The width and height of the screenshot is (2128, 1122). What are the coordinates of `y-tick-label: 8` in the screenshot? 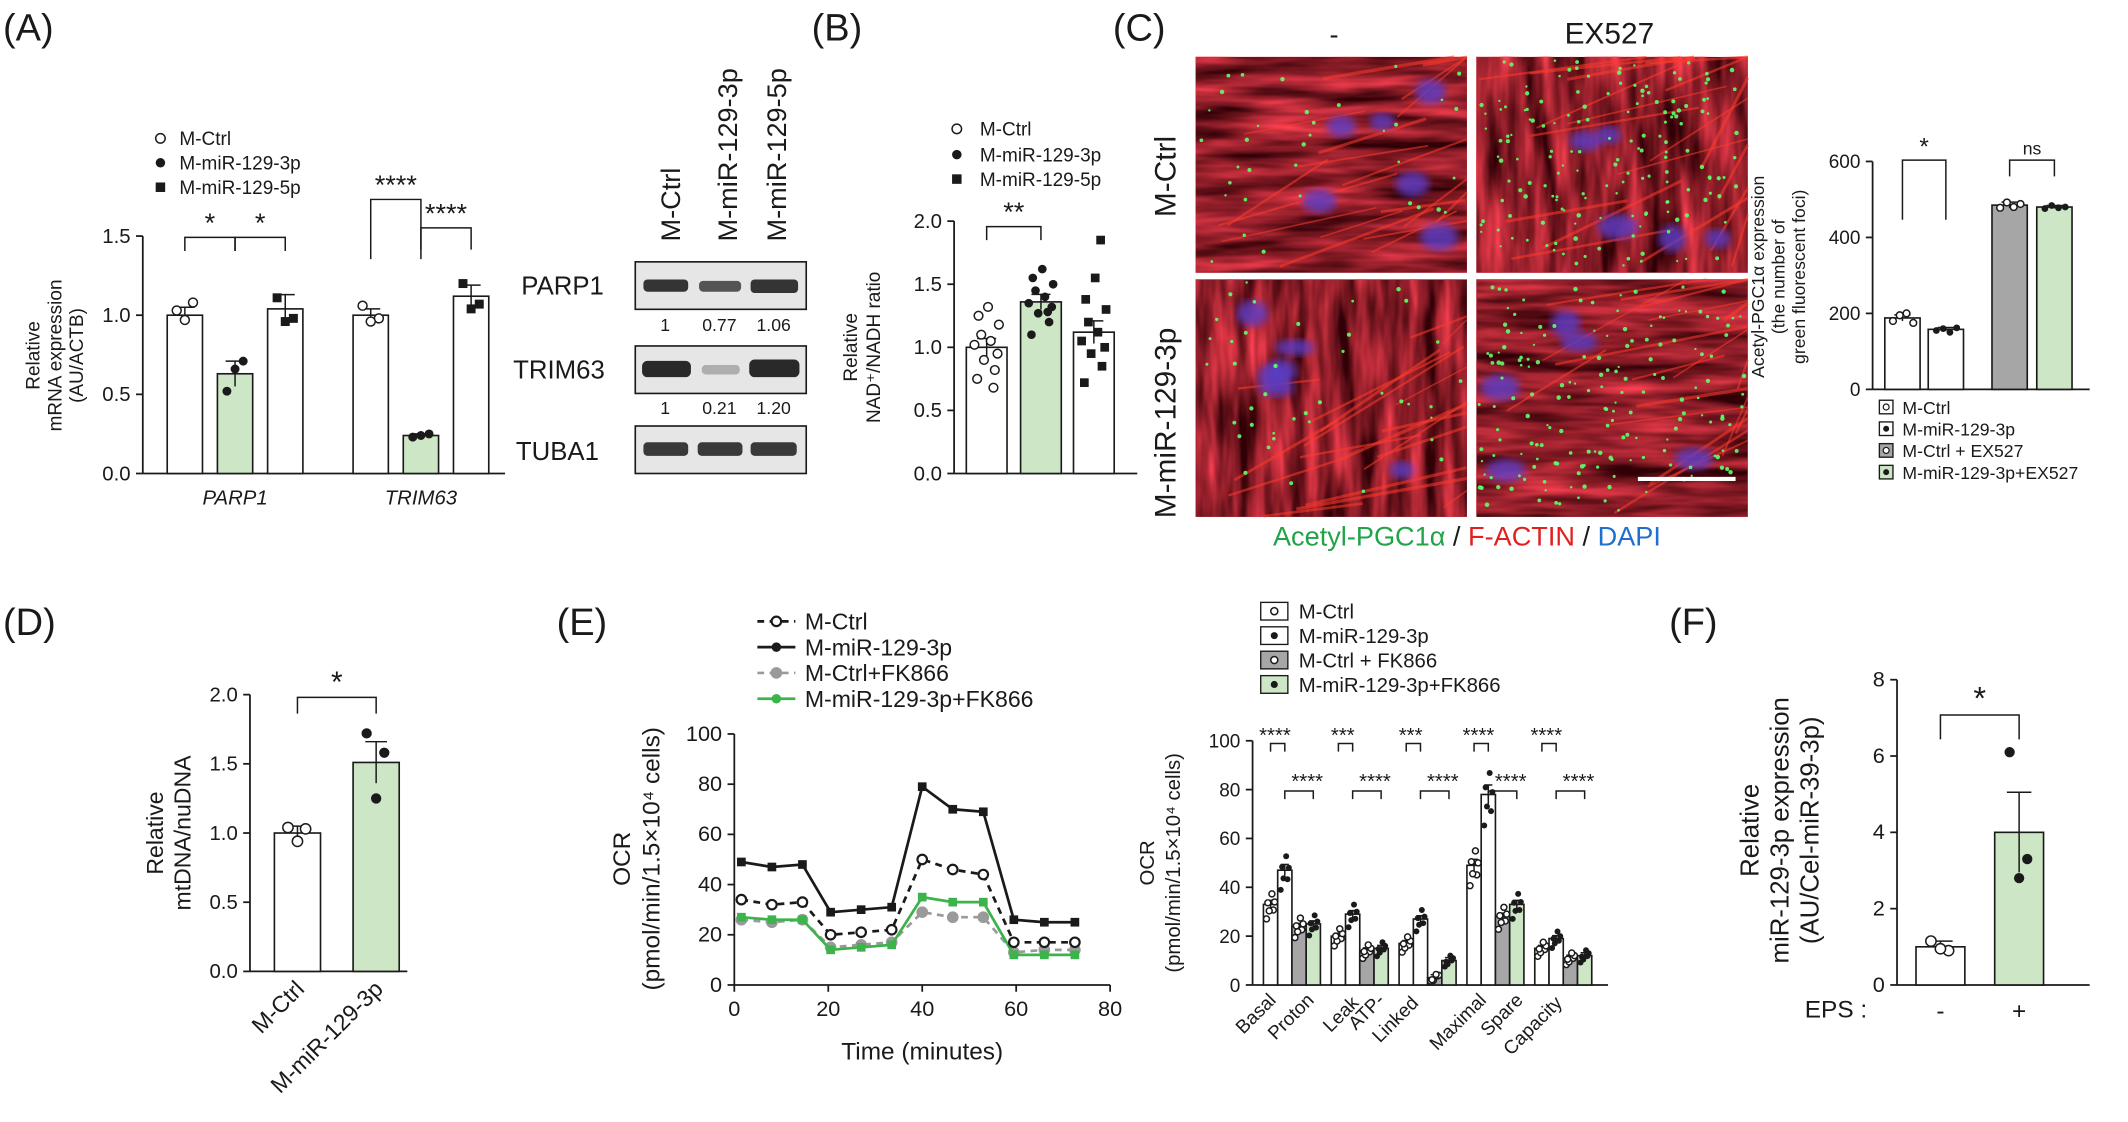 It's located at (1879, 678).